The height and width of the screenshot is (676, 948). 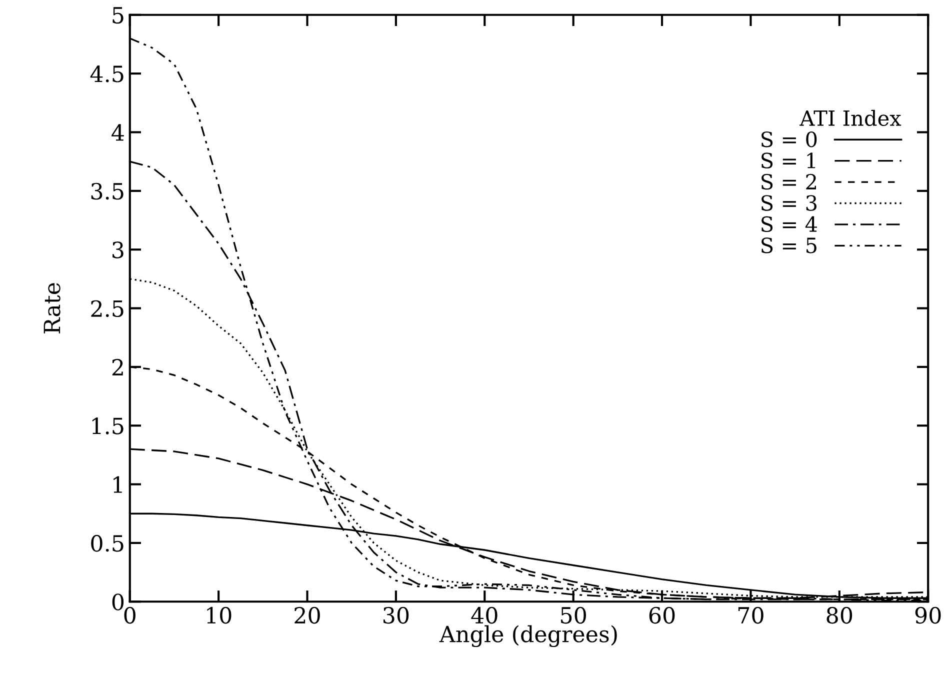 I want to click on legend-title: ATI Index, so click(x=851, y=118).